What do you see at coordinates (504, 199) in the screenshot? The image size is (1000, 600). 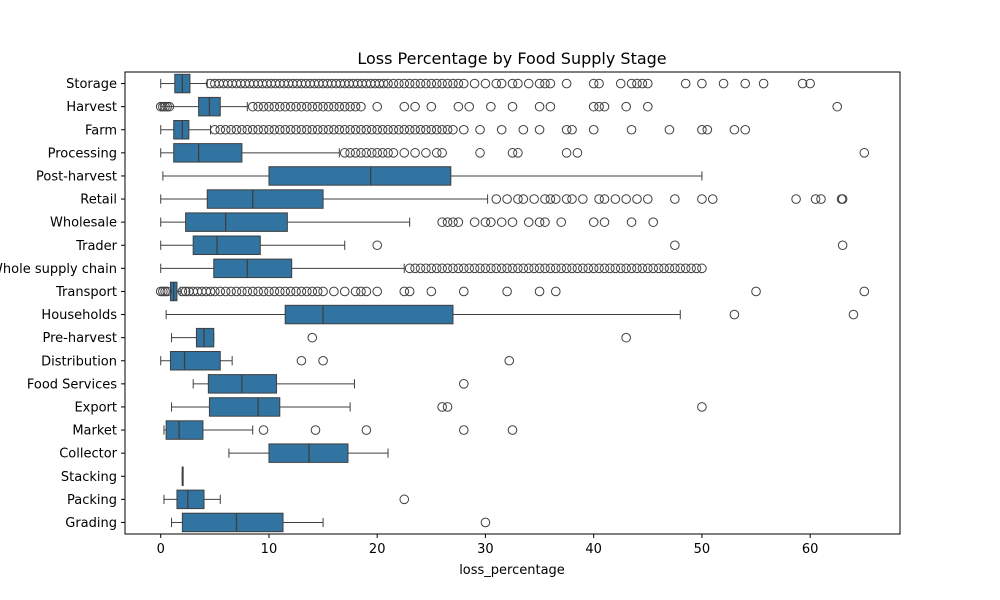 I see `box-retail` at bounding box center [504, 199].